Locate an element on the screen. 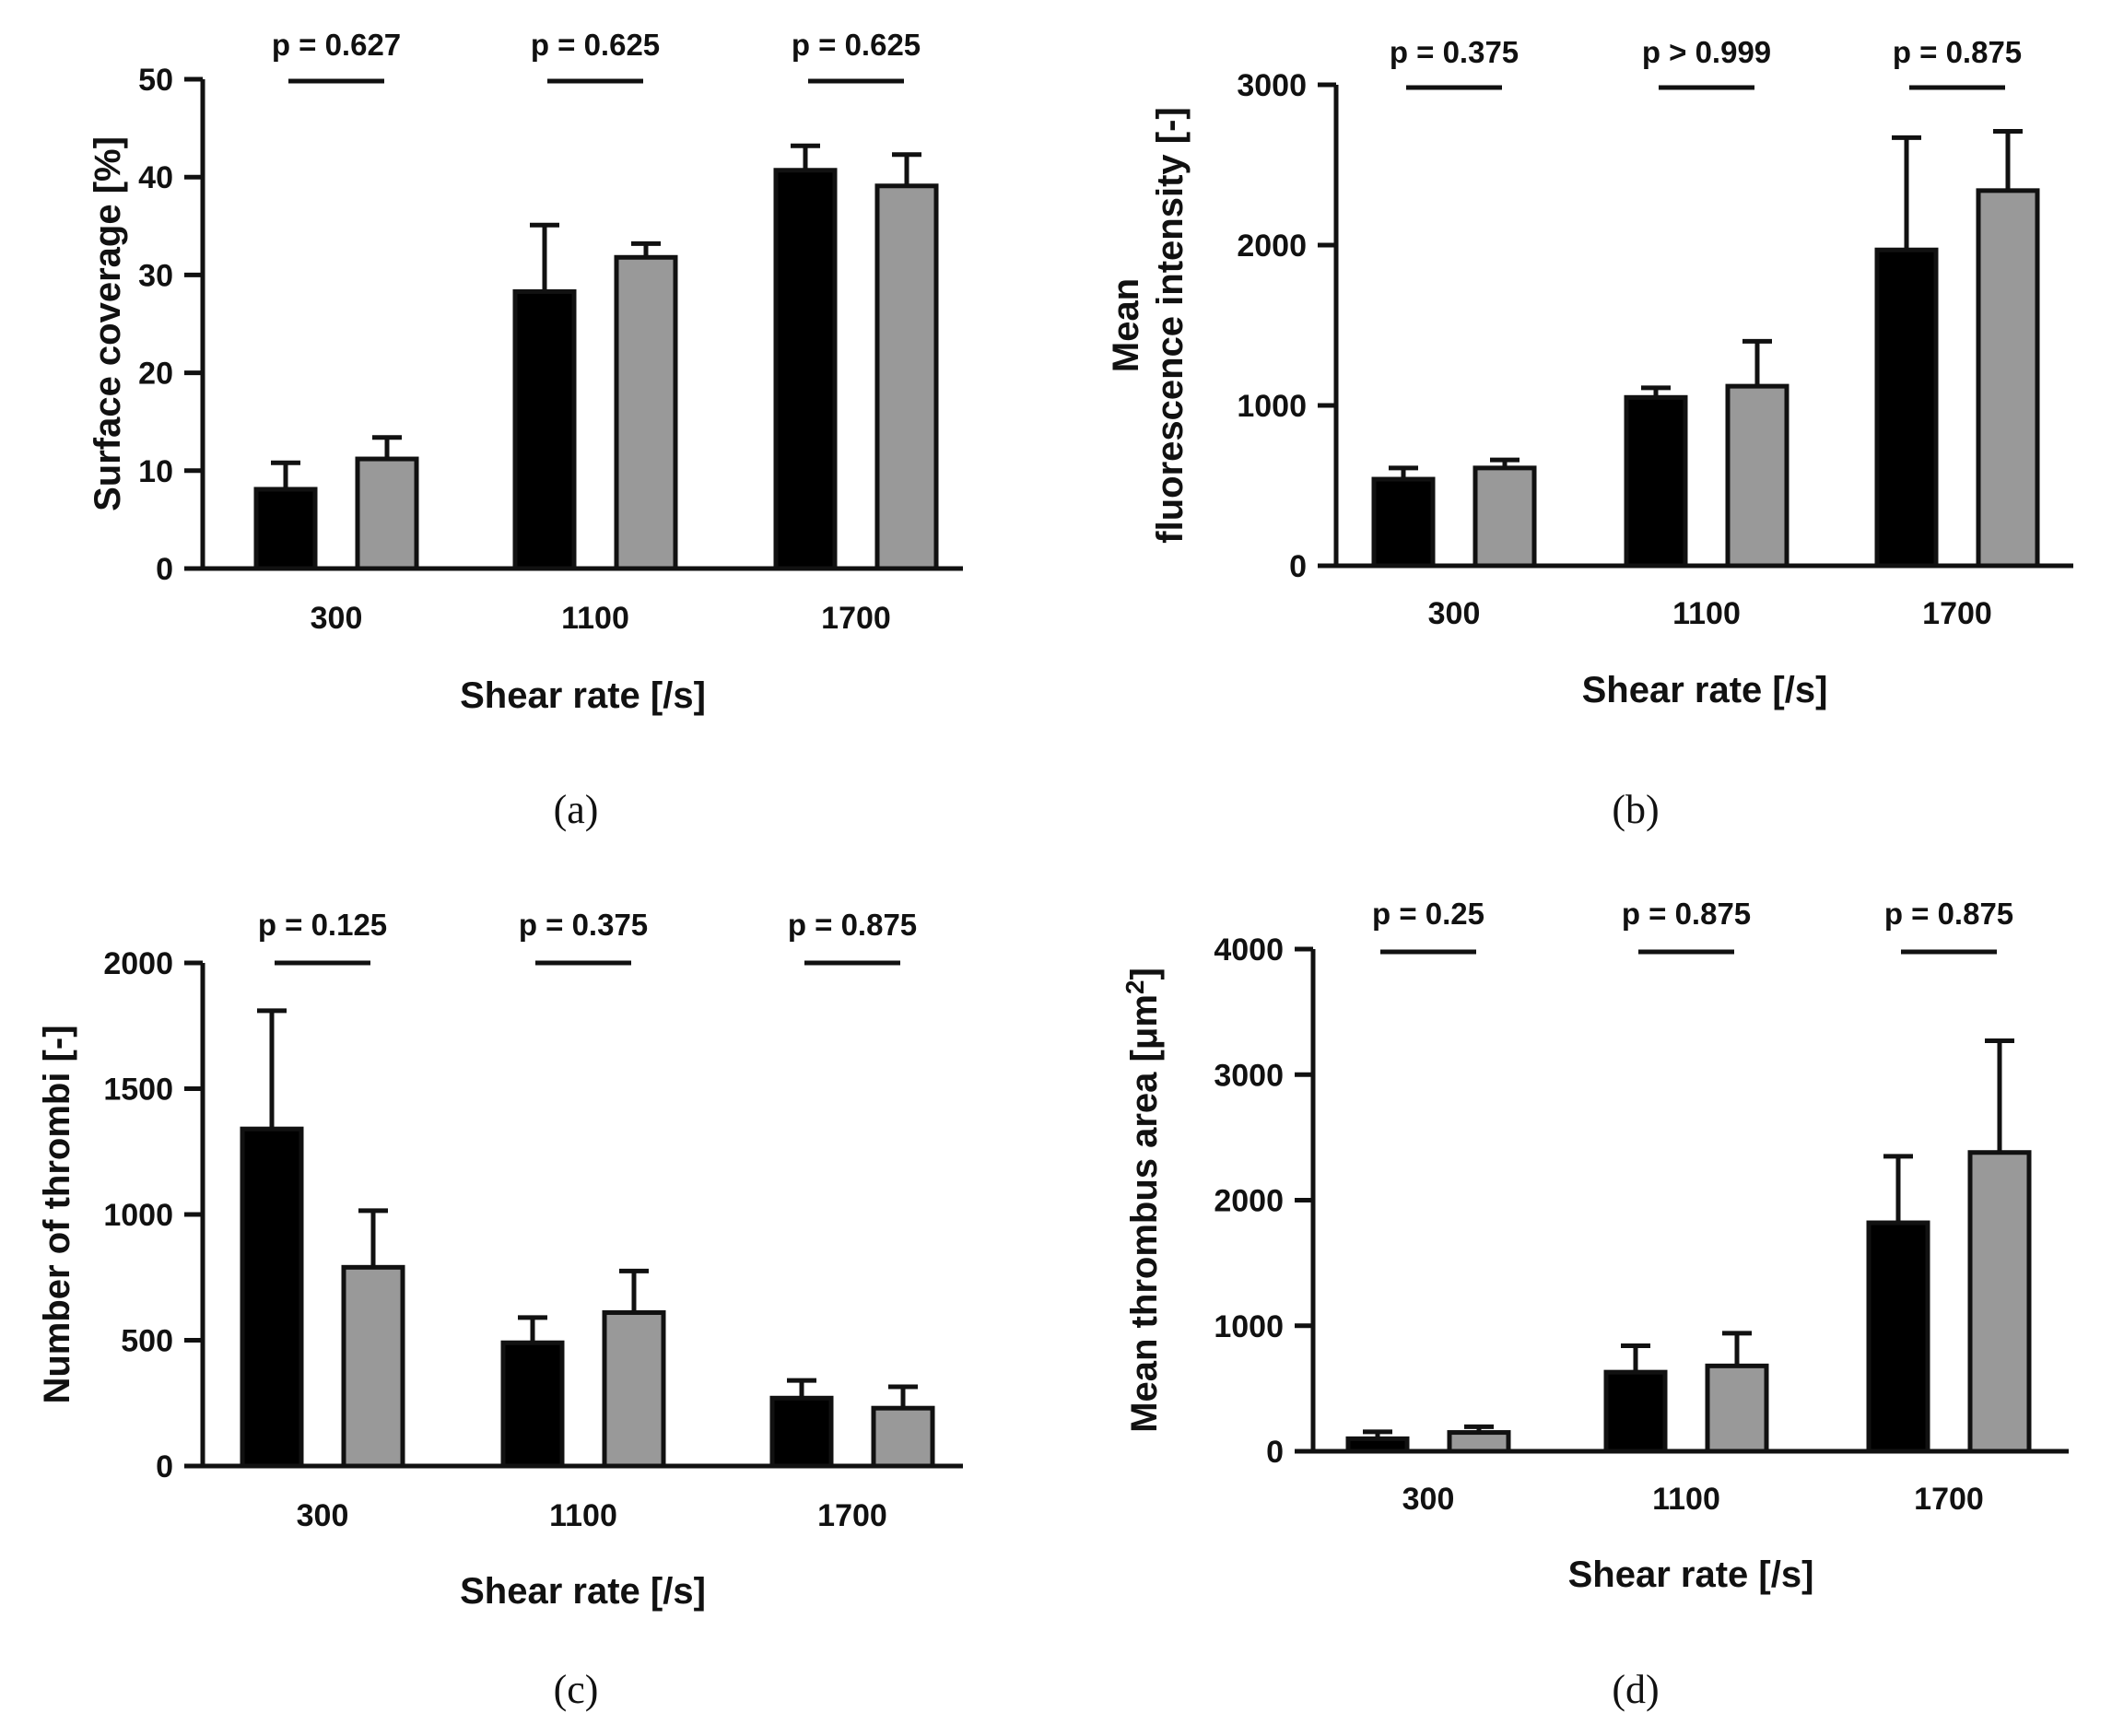  y-tick-label: 20 is located at coordinates (155, 374).